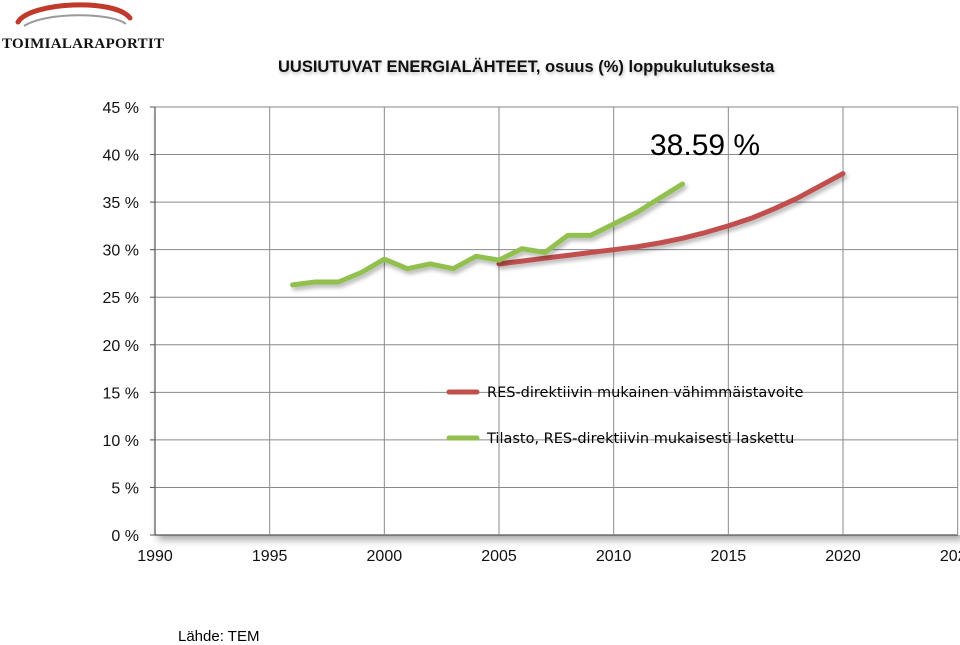  Describe the element at coordinates (843, 556) in the screenshot. I see `x-tick-label: 2020` at that location.